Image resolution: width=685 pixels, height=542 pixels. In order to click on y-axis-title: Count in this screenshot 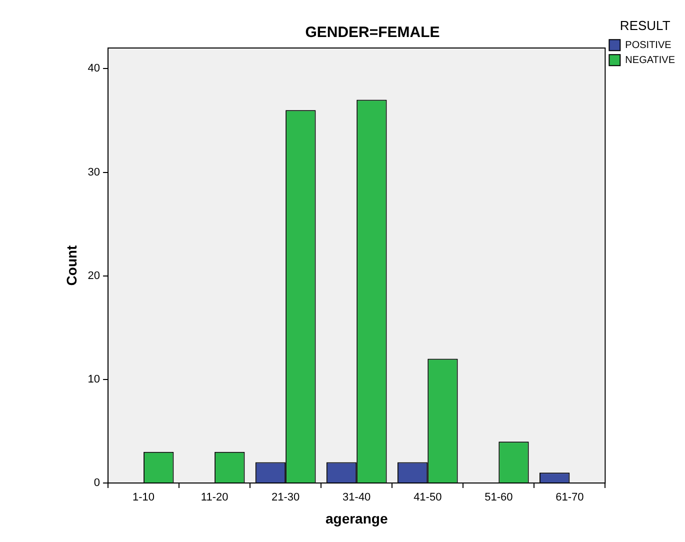, I will do `click(71, 265)`.